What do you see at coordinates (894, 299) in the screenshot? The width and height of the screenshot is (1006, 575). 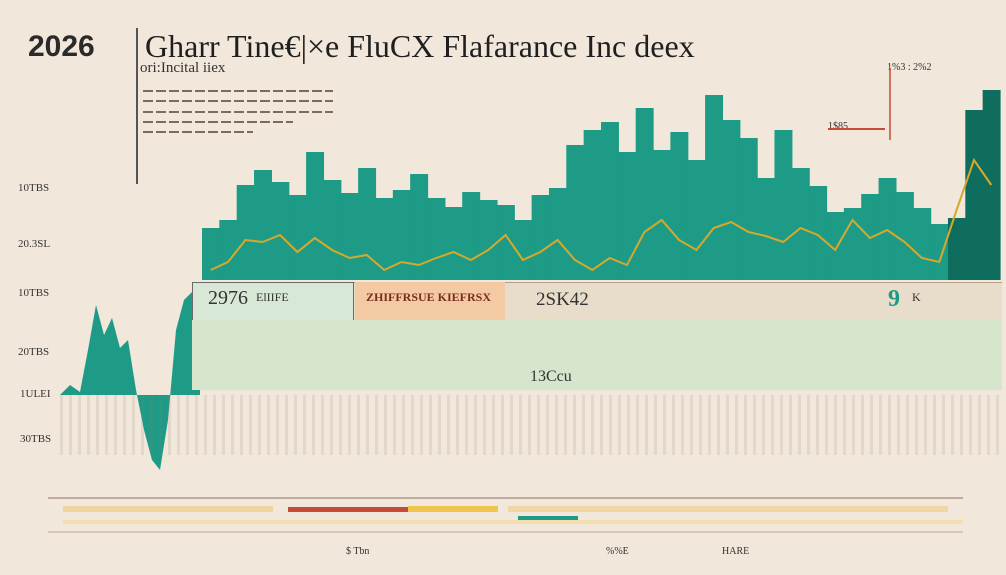 I see `band-right-value: 9` at bounding box center [894, 299].